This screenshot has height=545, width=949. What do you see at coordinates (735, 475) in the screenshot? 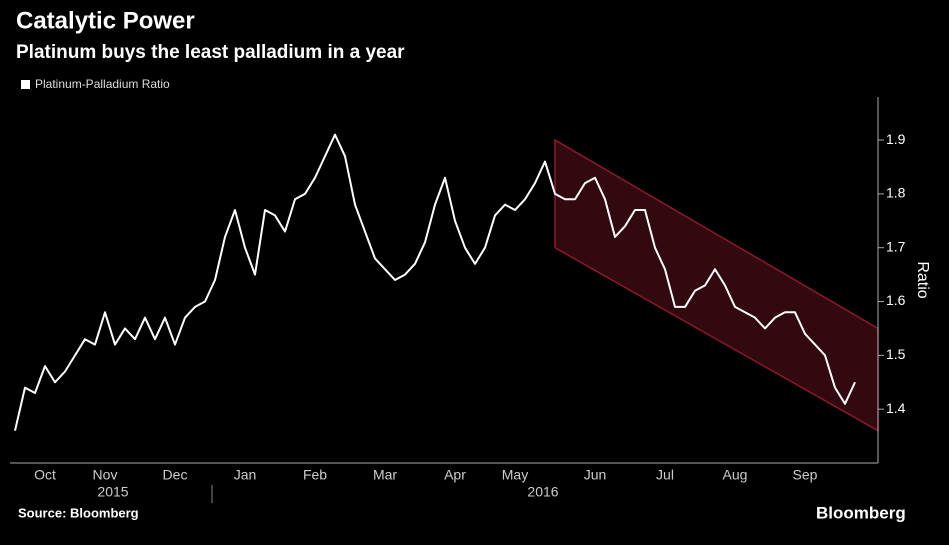
I see `x-tick-label: Aug` at bounding box center [735, 475].